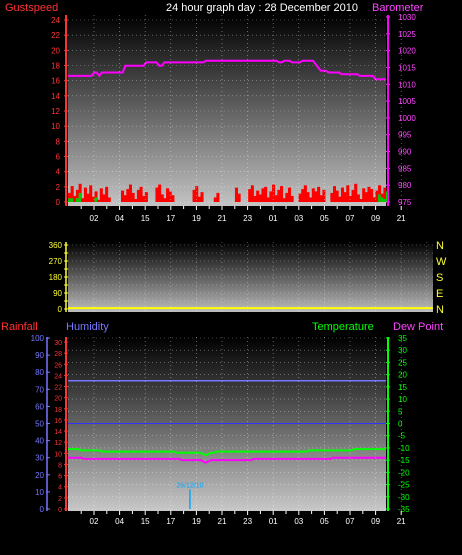 The height and width of the screenshot is (555, 462). Describe the element at coordinates (56, 245) in the screenshot. I see `direction-tick-label: 360` at that location.